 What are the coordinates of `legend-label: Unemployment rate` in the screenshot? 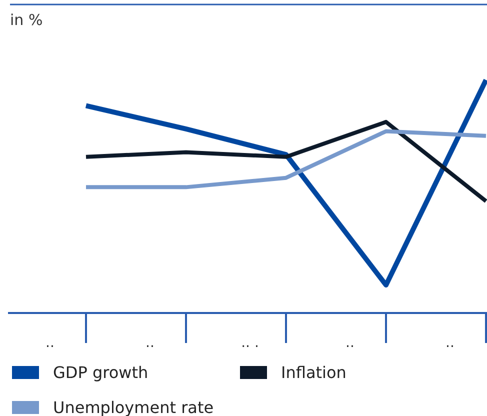 It's located at (133, 407).